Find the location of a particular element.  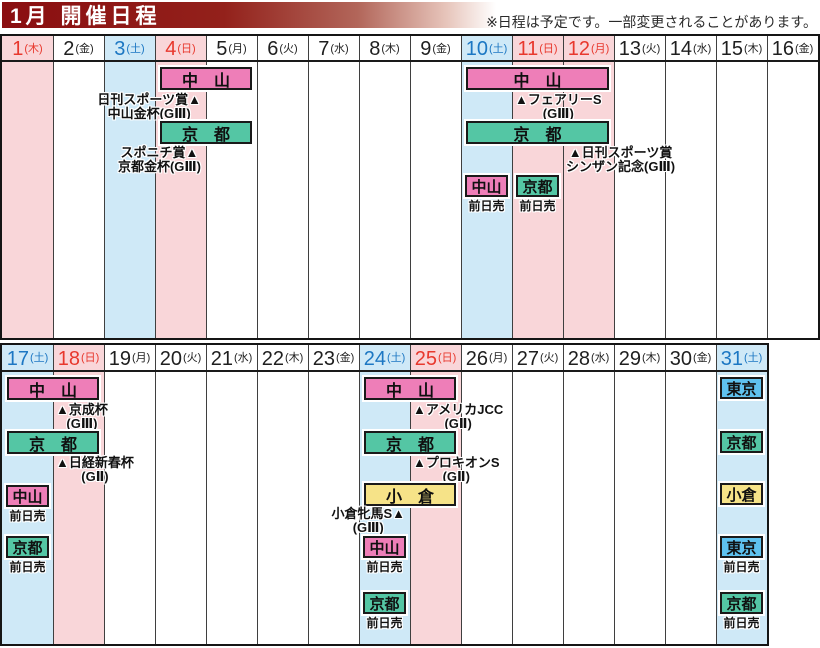

date-cell-20: 20 (火) is located at coordinates (180, 358).